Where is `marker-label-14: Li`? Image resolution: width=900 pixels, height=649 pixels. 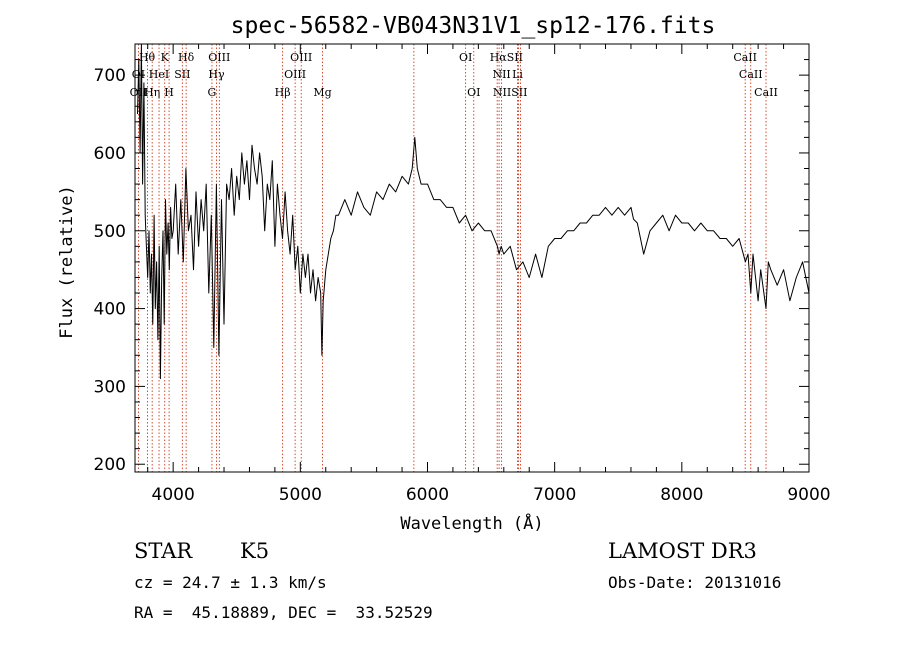
marker-label-14: Li is located at coordinates (517, 74).